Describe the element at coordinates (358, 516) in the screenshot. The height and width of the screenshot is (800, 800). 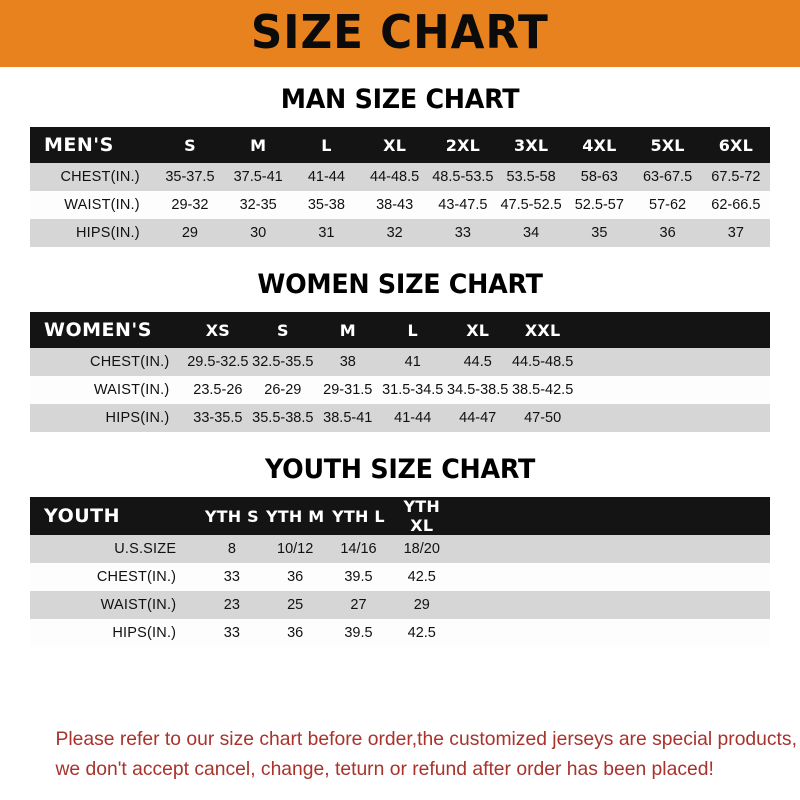
I see `column-header-yth-l: YTH L` at that location.